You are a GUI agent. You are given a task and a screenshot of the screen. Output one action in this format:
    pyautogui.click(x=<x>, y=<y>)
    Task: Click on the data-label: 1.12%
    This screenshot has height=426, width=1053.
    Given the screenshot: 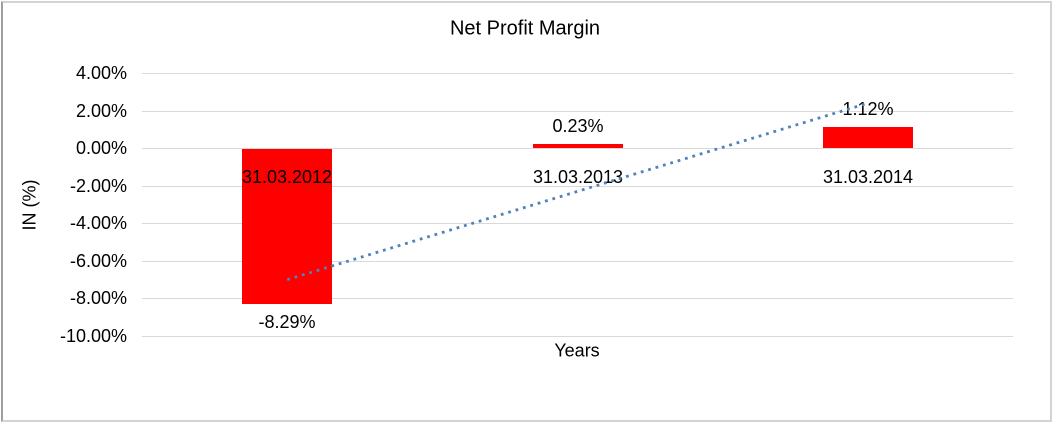 What is the action you would take?
    pyautogui.click(x=868, y=109)
    